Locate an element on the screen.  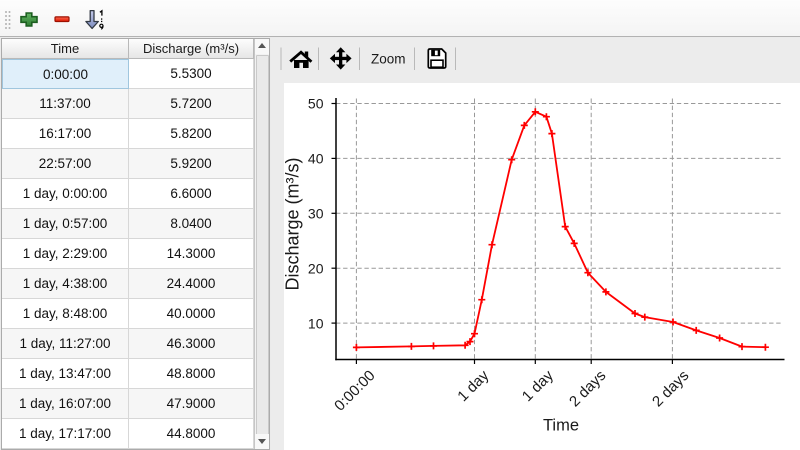
svg-text: Zoom is located at coordinates (388, 59).